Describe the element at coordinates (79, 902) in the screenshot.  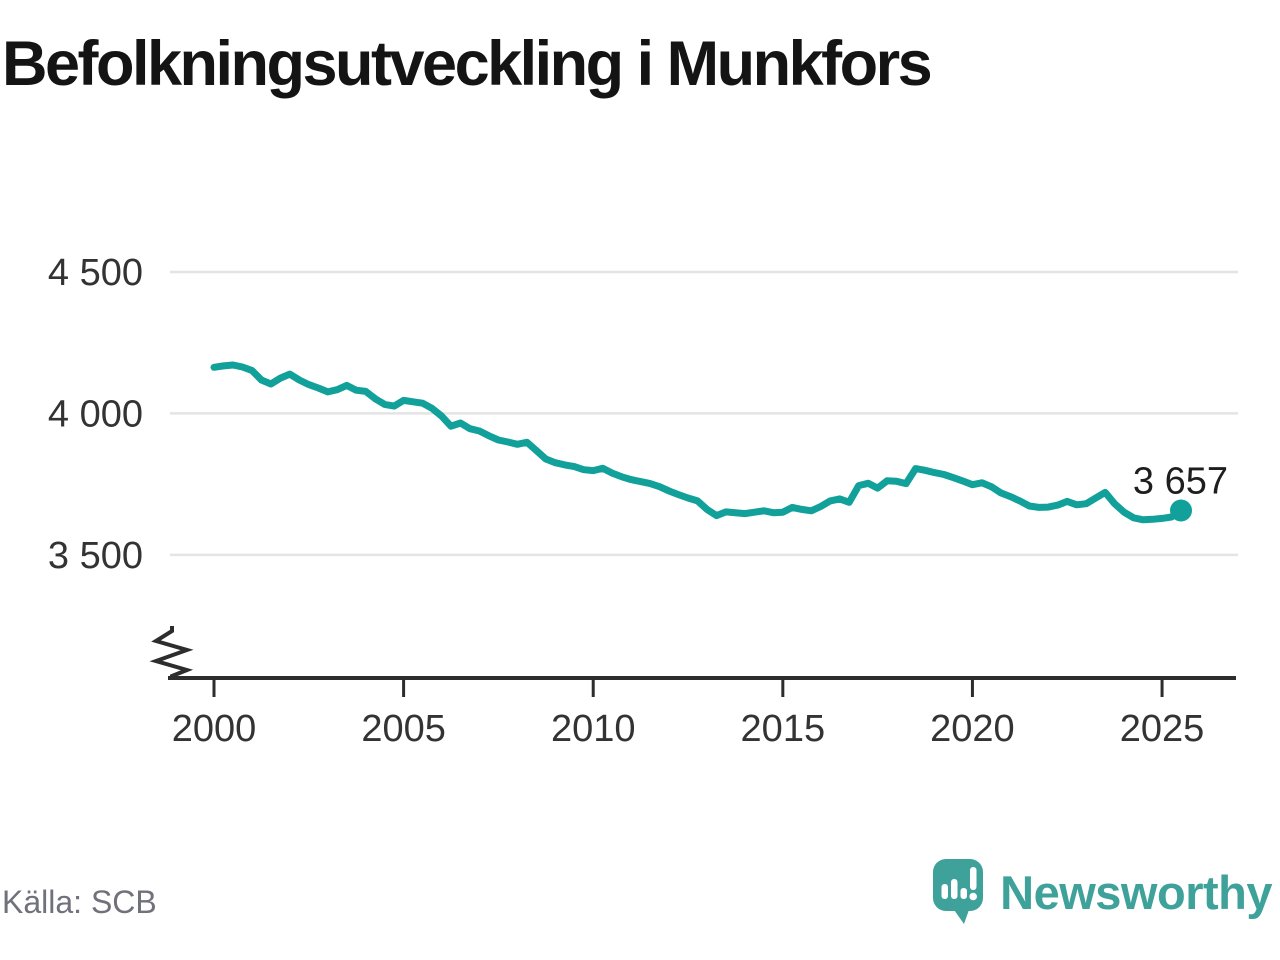
I see `source-note: Källa: SCB` at that location.